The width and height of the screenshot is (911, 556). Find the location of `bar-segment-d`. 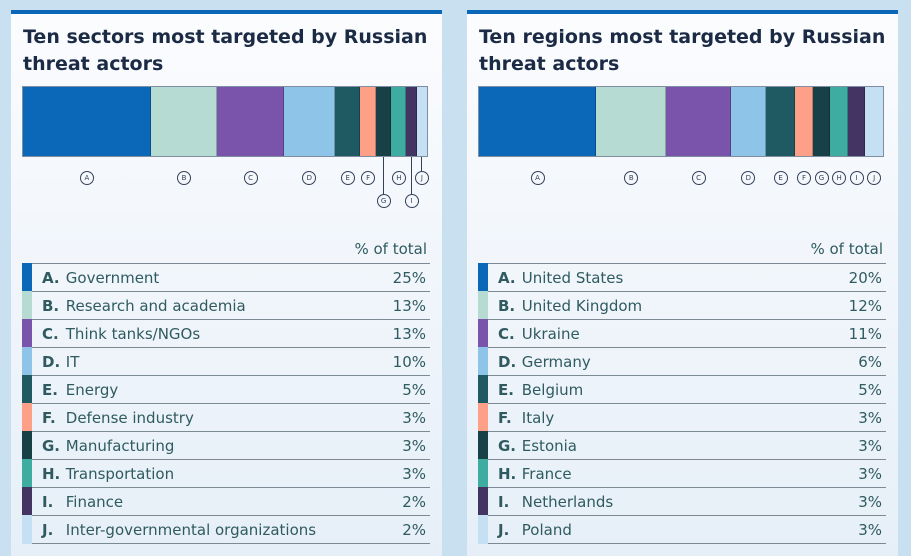

bar-segment-d is located at coordinates (748, 121).